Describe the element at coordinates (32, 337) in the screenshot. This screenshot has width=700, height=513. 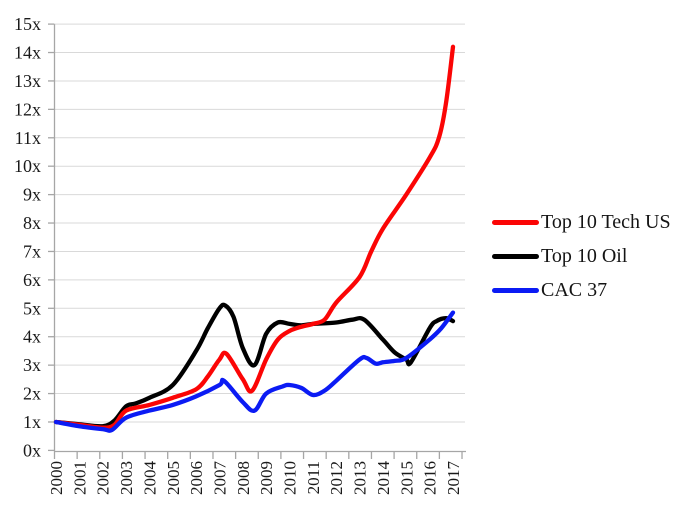
I see `svg-text: 4x` at that location.